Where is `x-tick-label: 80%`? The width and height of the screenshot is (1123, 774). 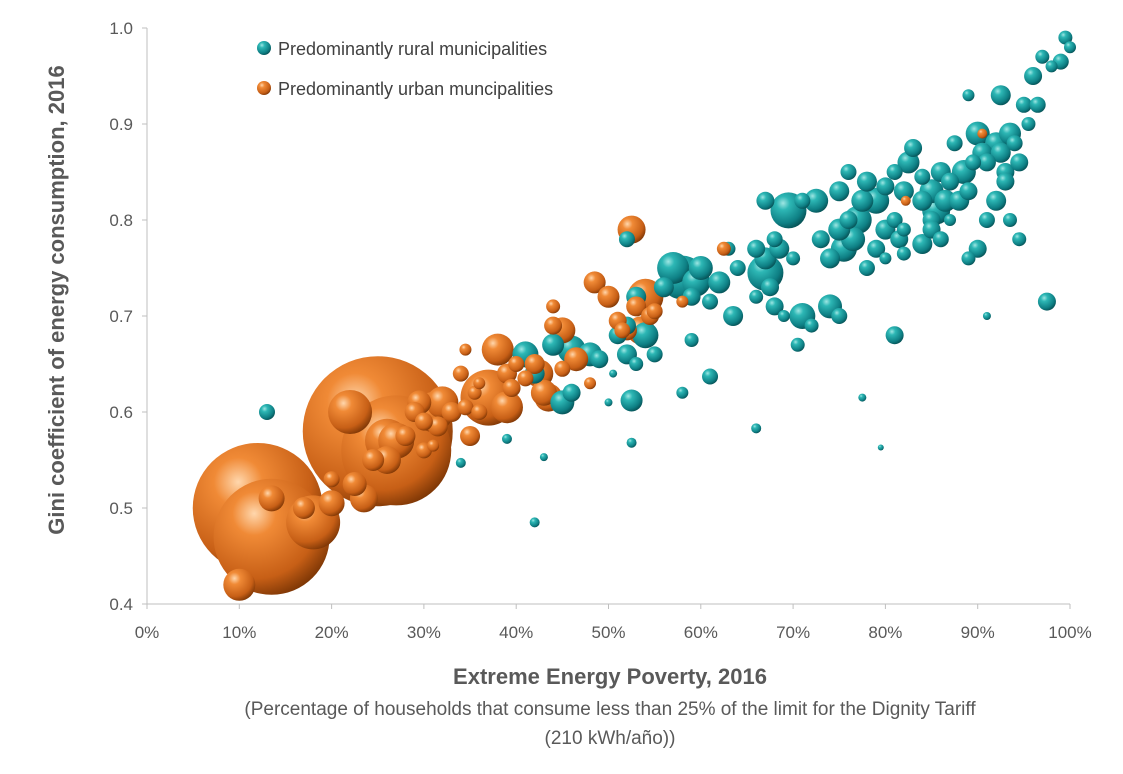 x-tick-label: 80% is located at coordinates (885, 632).